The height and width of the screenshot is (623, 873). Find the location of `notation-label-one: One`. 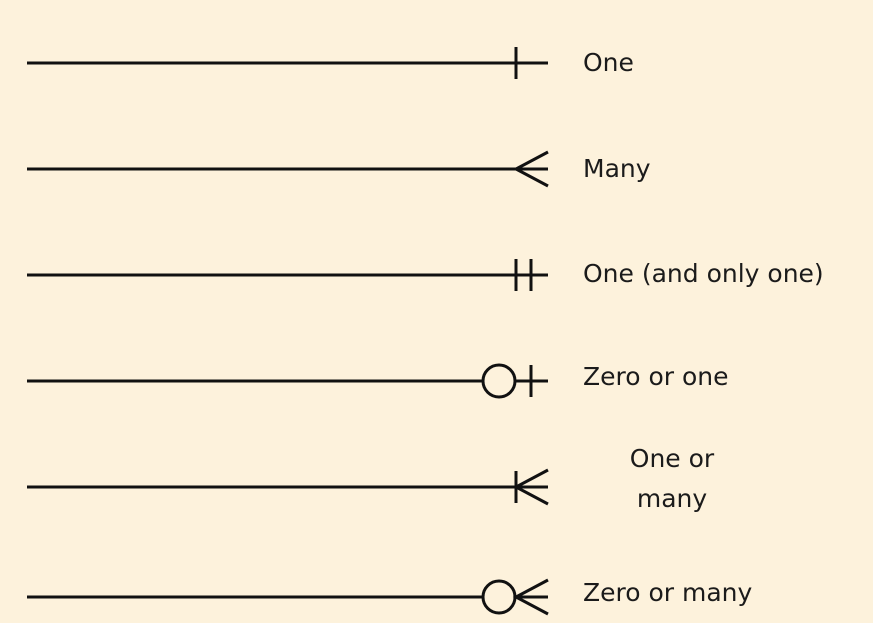

notation-label-one: One is located at coordinates (608, 62).